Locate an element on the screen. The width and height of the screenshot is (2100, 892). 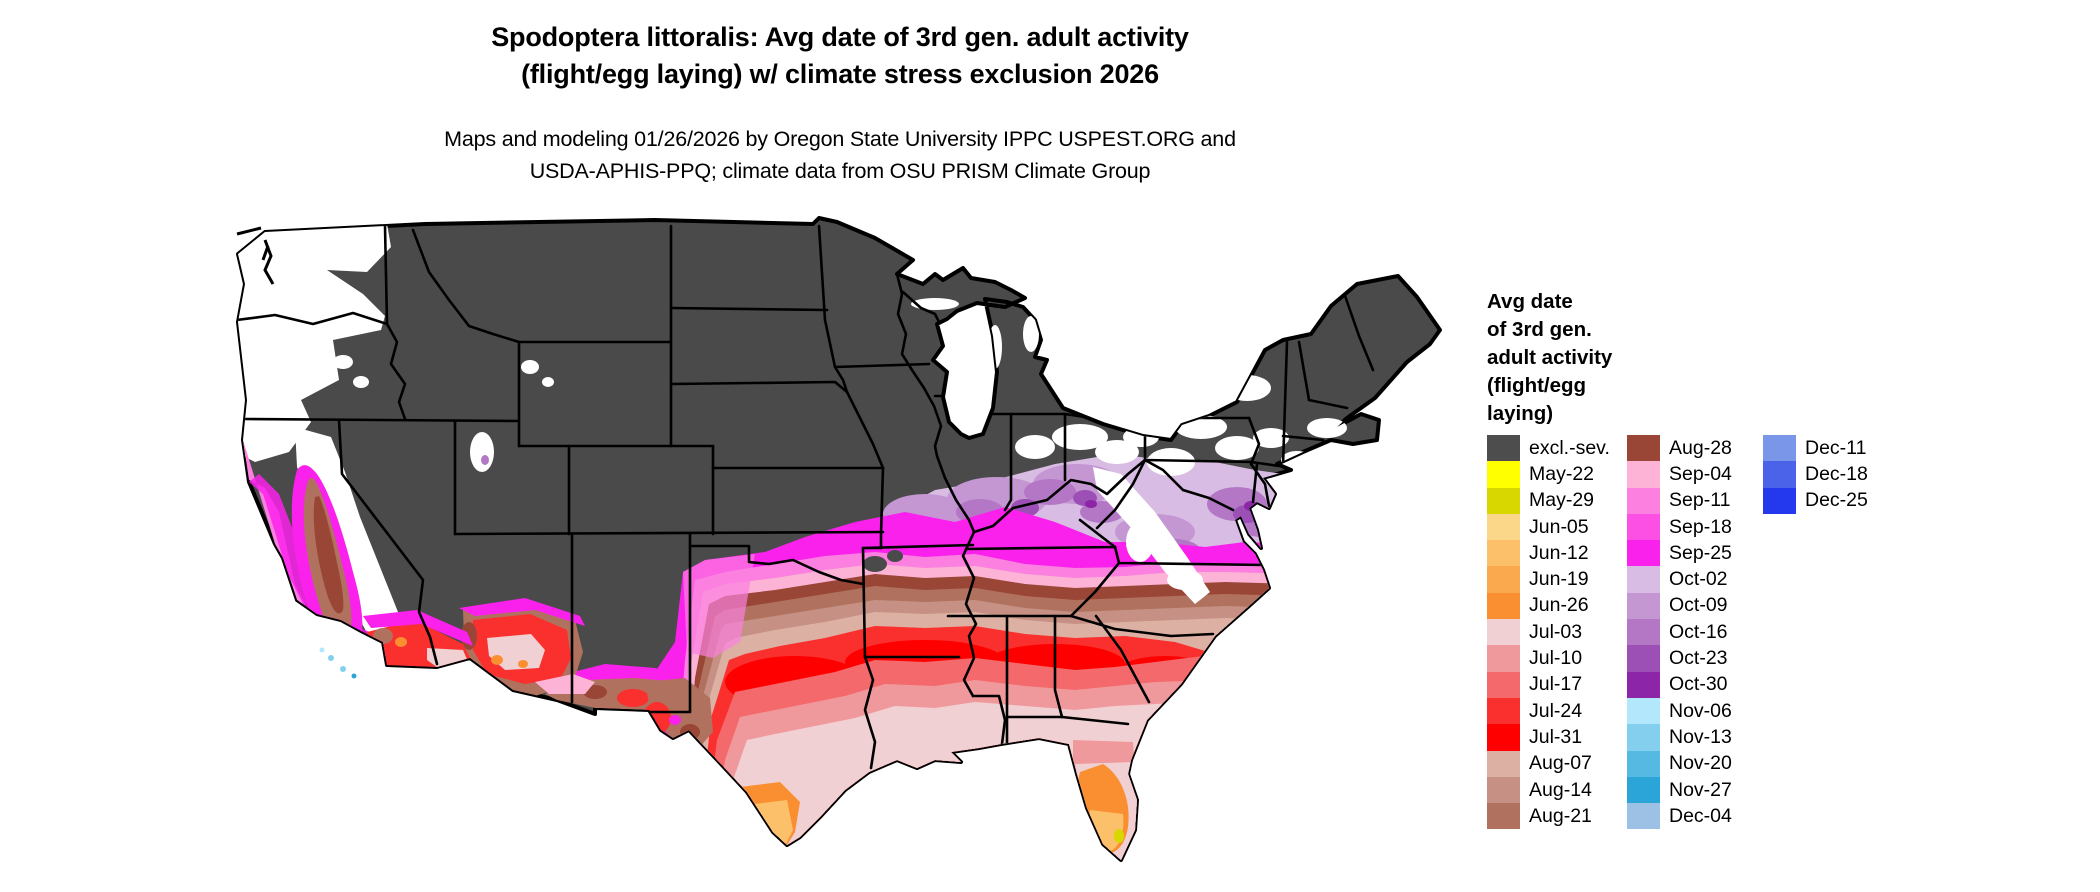
legend-row-oct-30: Oct-30 is located at coordinates (1679, 684).